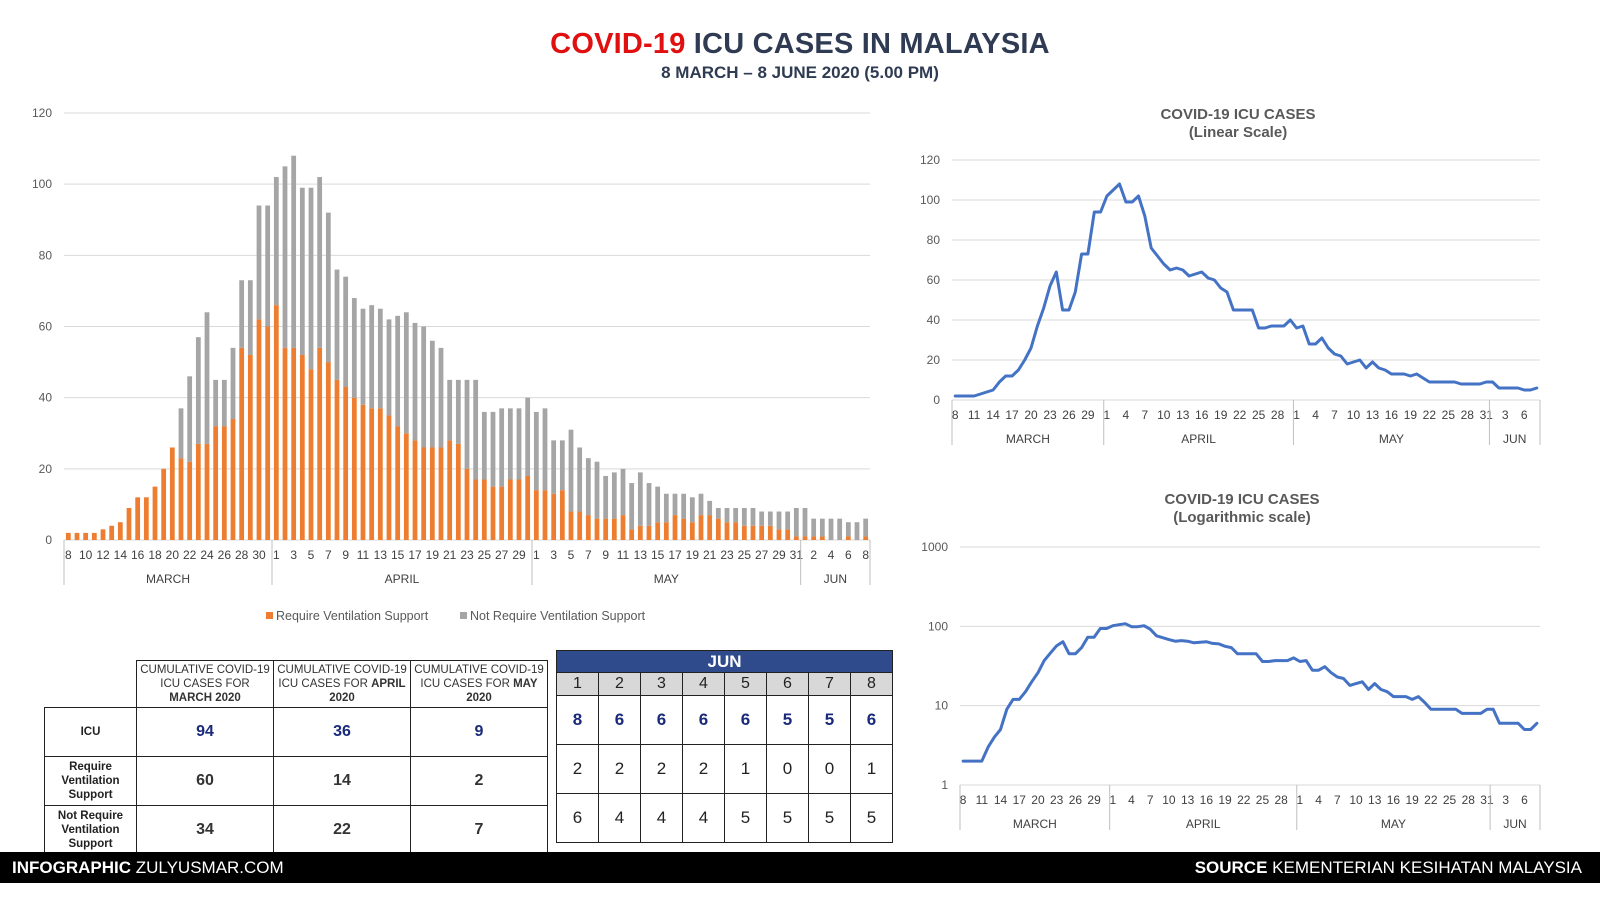 This screenshot has height=905, width=1600. What do you see at coordinates (936, 400) in the screenshot?
I see `y-tick-label: 0` at bounding box center [936, 400].